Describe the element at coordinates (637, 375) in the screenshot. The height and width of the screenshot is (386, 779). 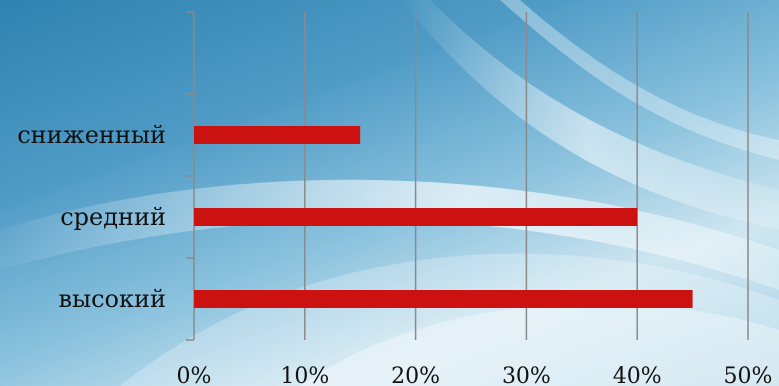
I see `x-tick-label: 40%` at that location.